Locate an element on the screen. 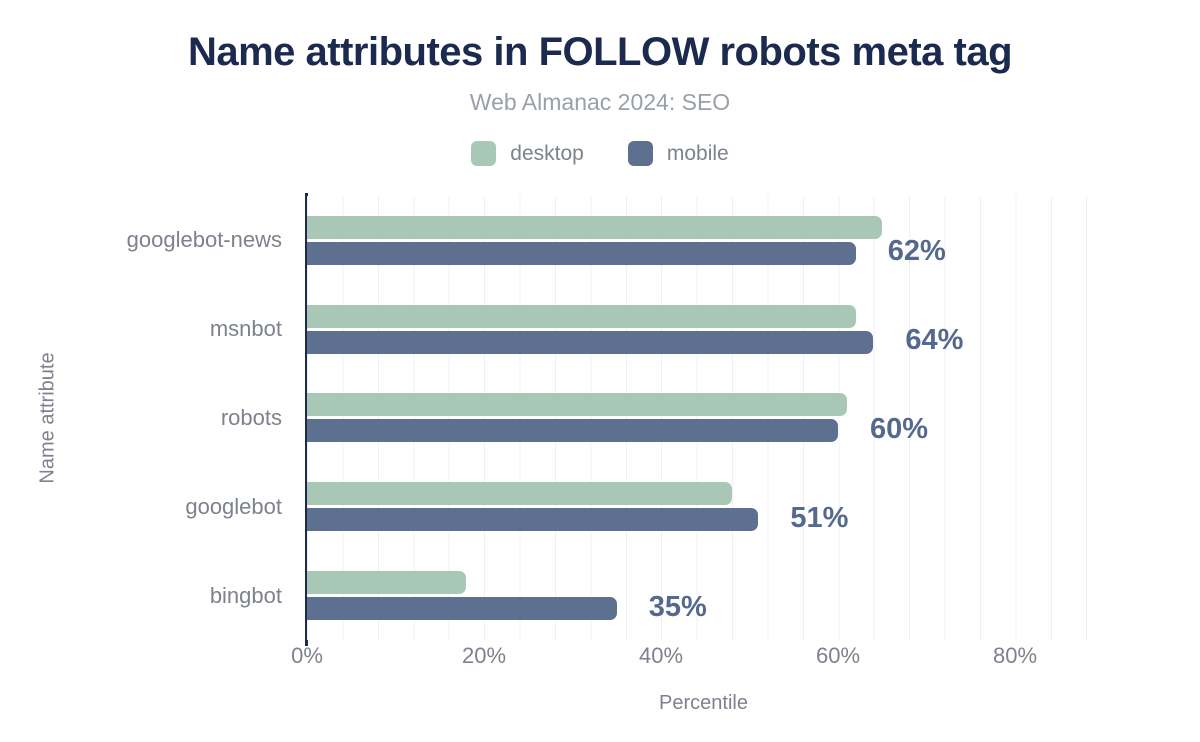 The height and width of the screenshot is (742, 1200). x-tick-labels: 0% 20% 40% 60% 80% is located at coordinates (695, 658).